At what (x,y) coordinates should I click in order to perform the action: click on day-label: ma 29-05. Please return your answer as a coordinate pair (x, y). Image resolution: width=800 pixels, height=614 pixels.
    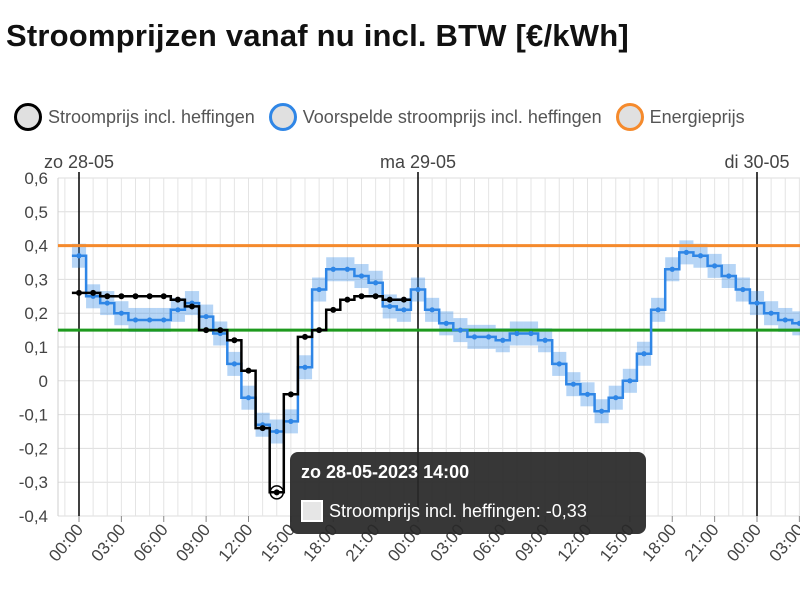
    Looking at the image, I should click on (418, 162).